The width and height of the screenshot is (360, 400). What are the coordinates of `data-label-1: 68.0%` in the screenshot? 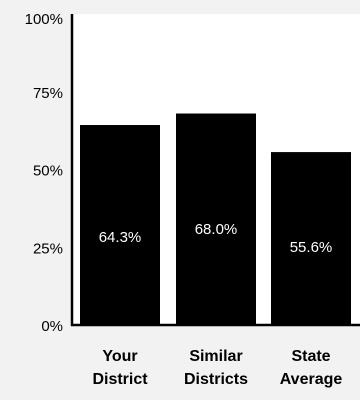 It's located at (216, 229).